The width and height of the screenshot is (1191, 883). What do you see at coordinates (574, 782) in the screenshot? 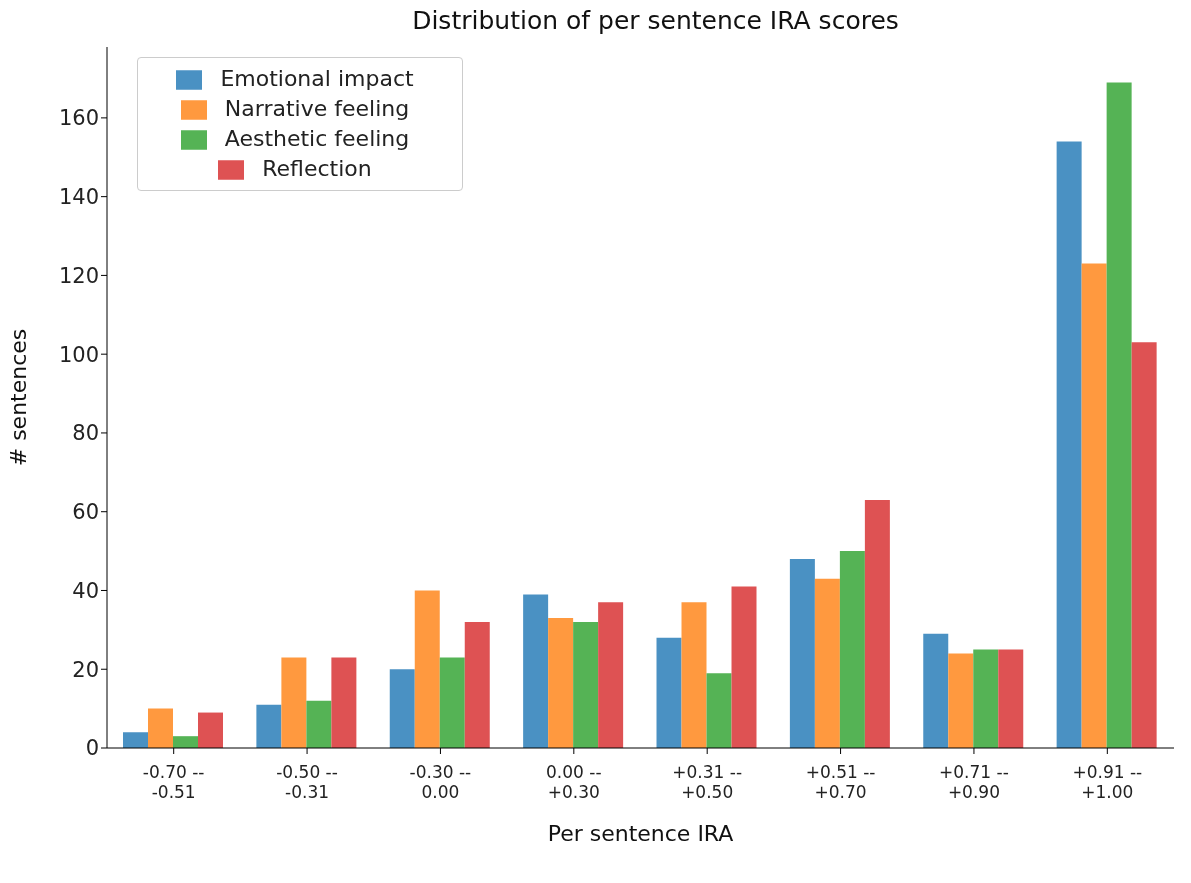
I see `x-tick-label: 0.00 -- +0.30` at bounding box center [574, 782].